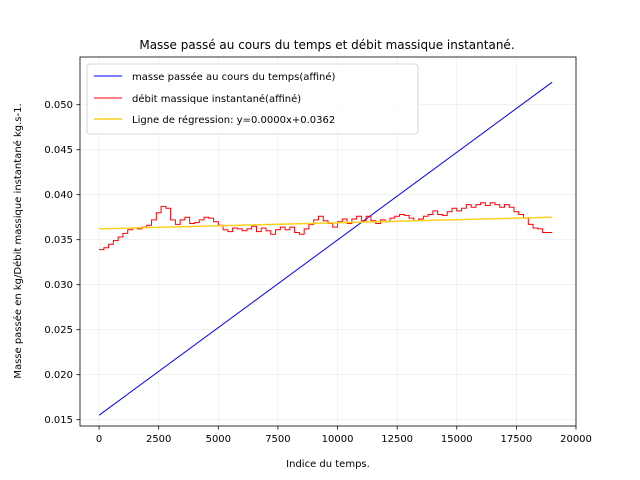 This screenshot has height=480, width=640. I want to click on x-axis: 0 2500 5000 7500 10000 12500 15000 17500 20000, so click(344, 435).